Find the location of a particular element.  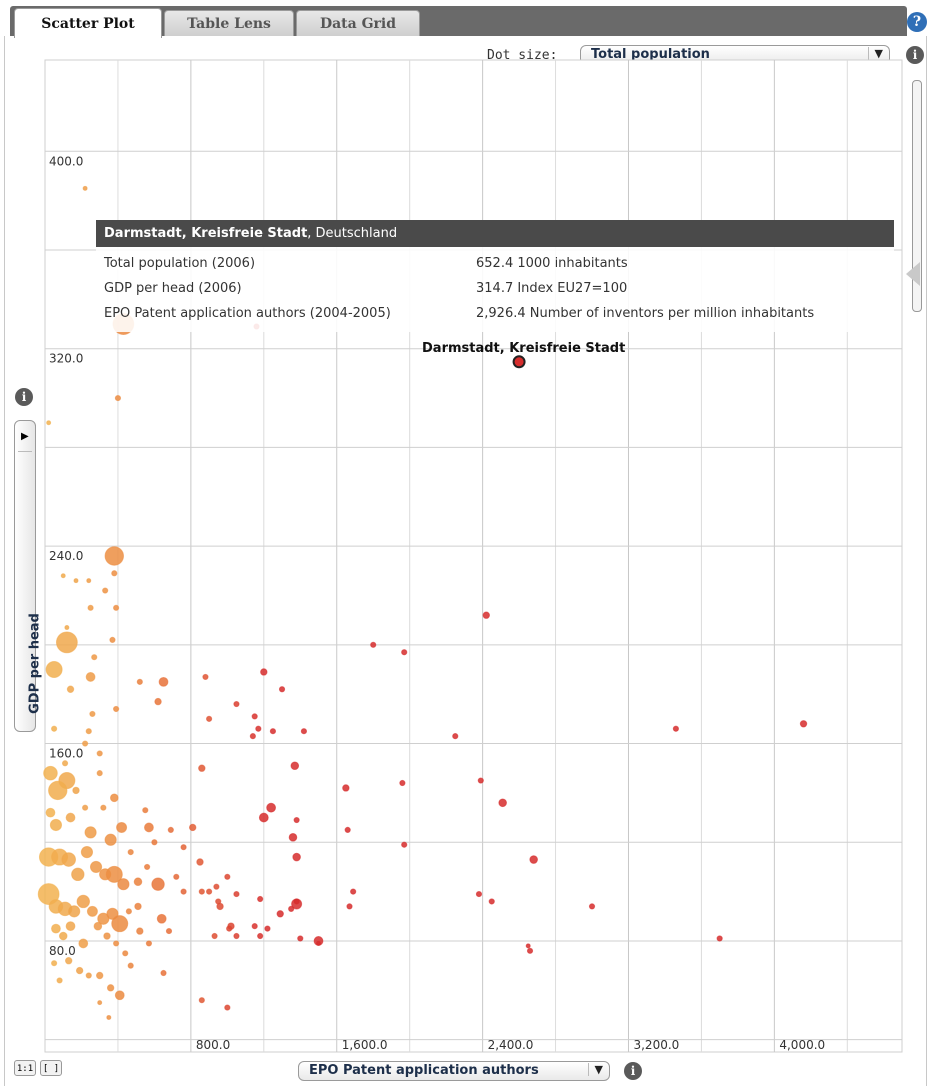

x-tick-label: 2,400.0 is located at coordinates (511, 1045).